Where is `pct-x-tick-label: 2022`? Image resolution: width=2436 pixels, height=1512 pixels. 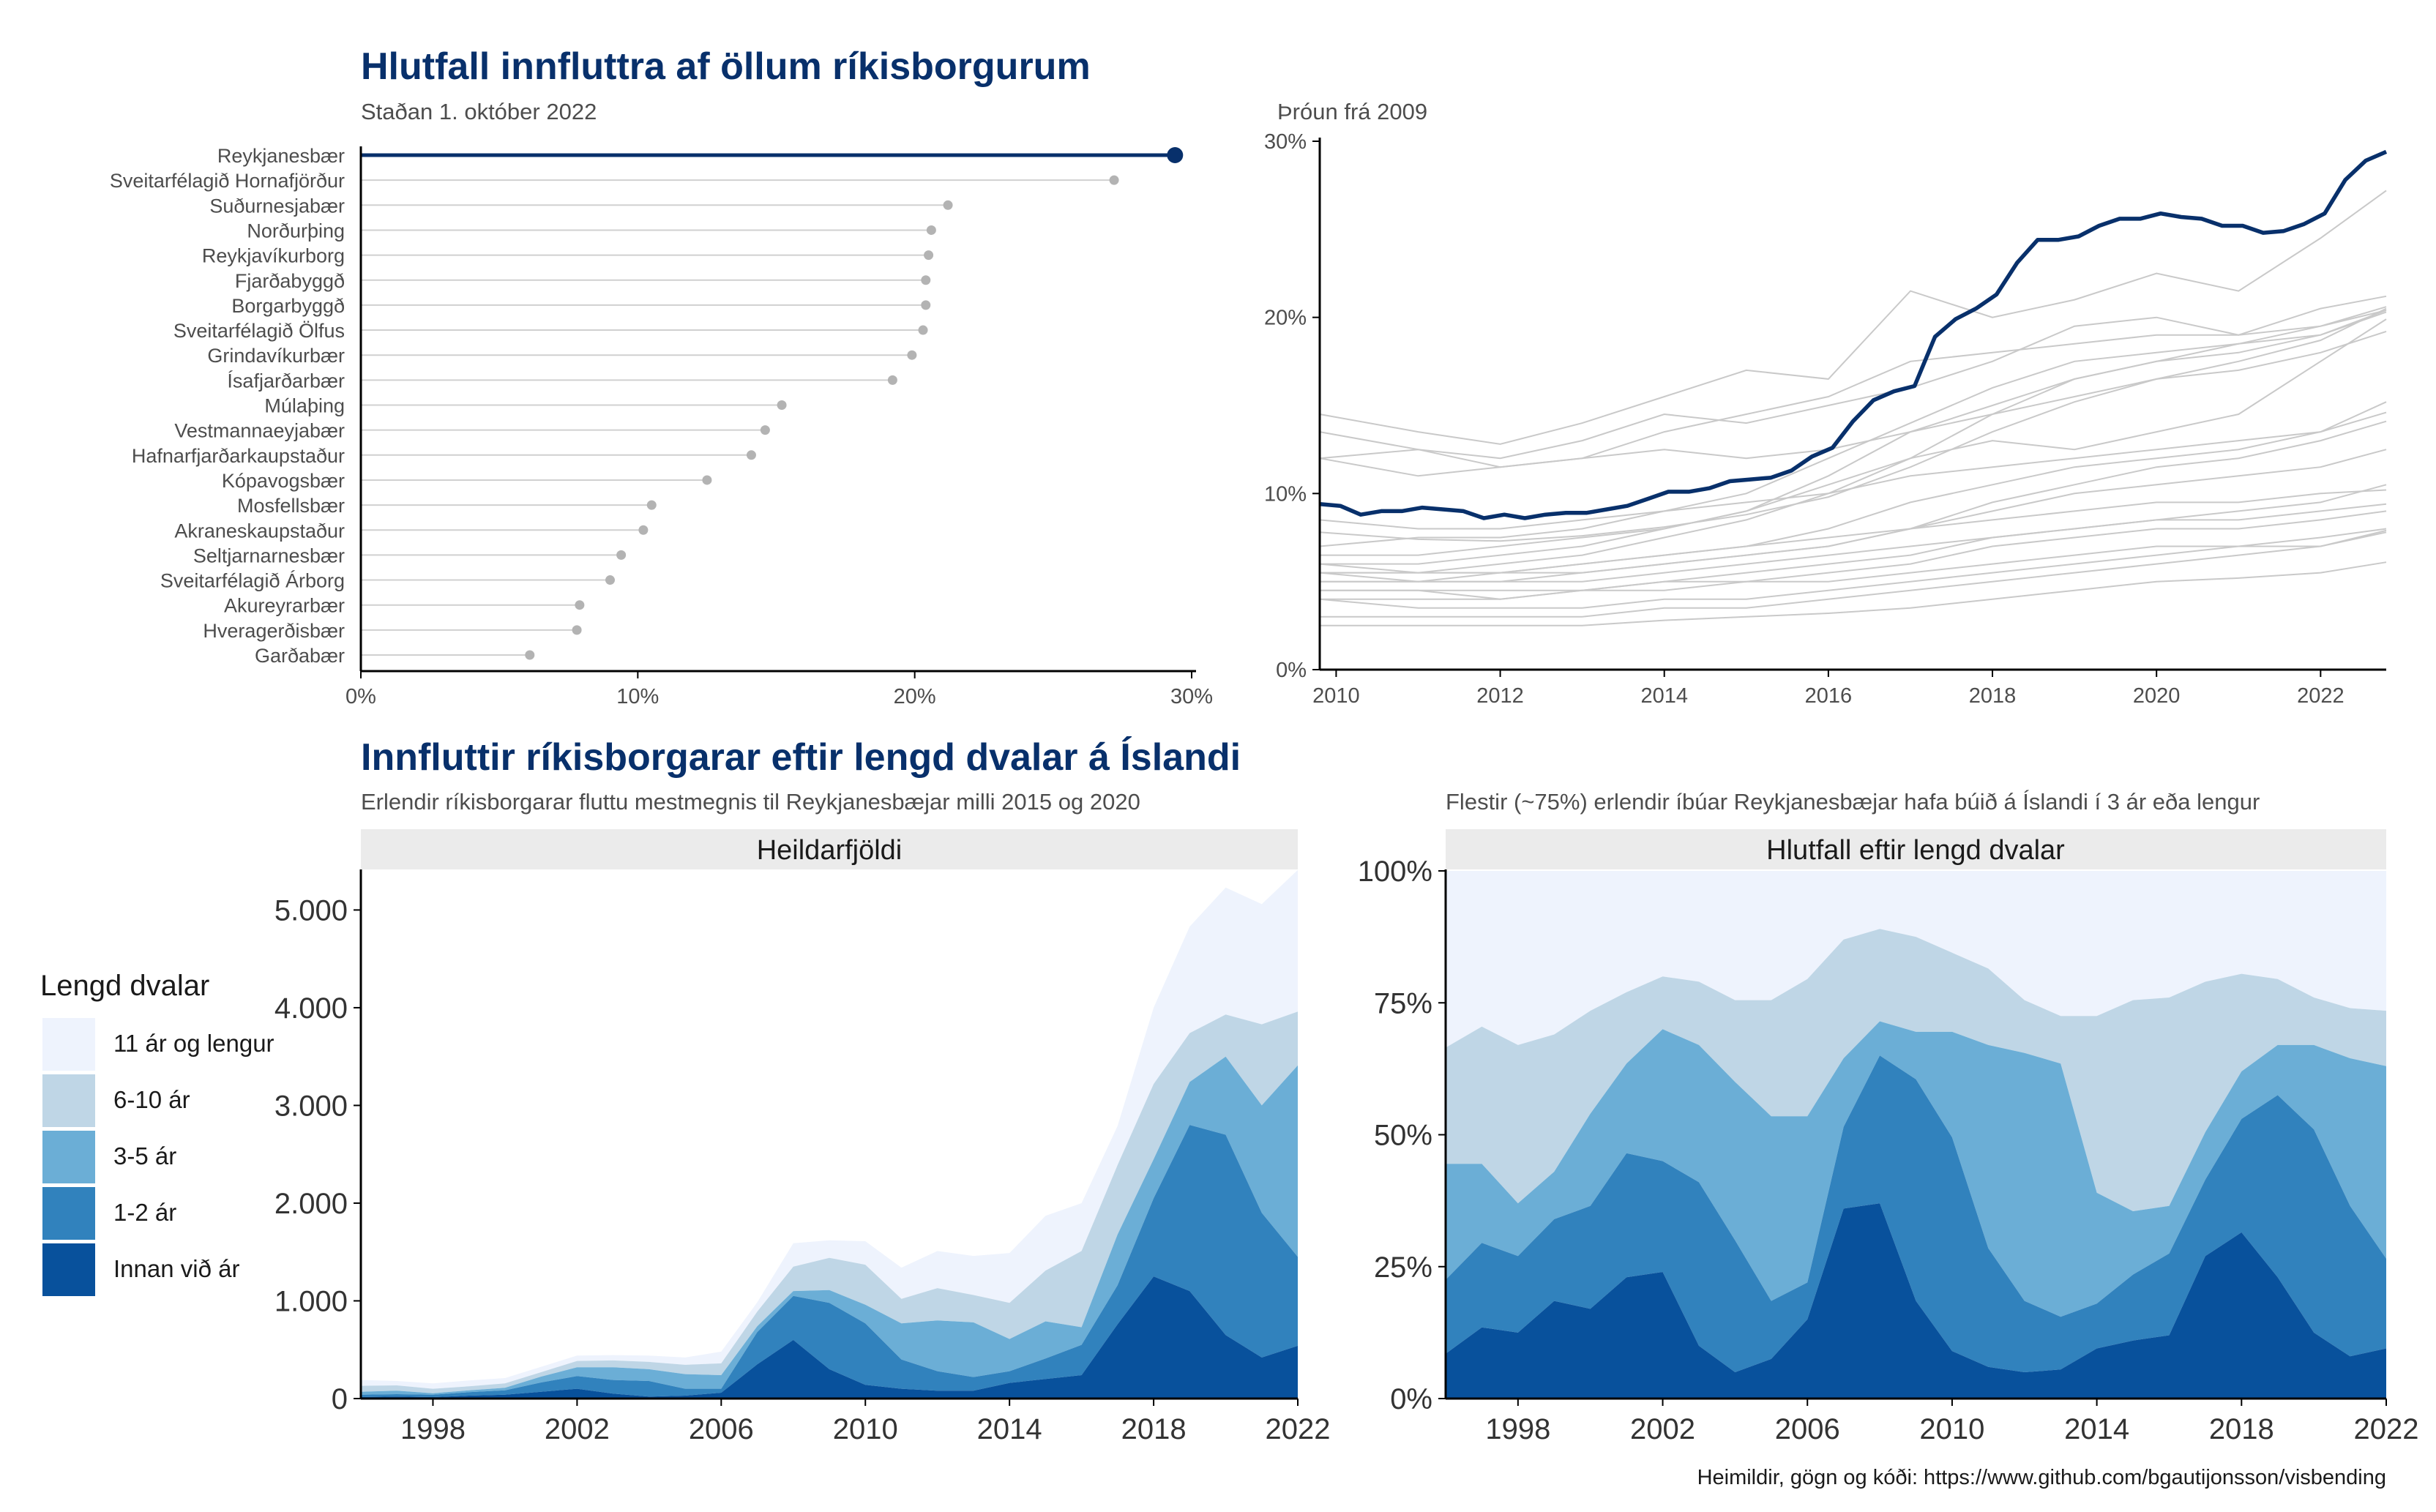
pct-x-tick-label: 2022 is located at coordinates (2386, 1429).